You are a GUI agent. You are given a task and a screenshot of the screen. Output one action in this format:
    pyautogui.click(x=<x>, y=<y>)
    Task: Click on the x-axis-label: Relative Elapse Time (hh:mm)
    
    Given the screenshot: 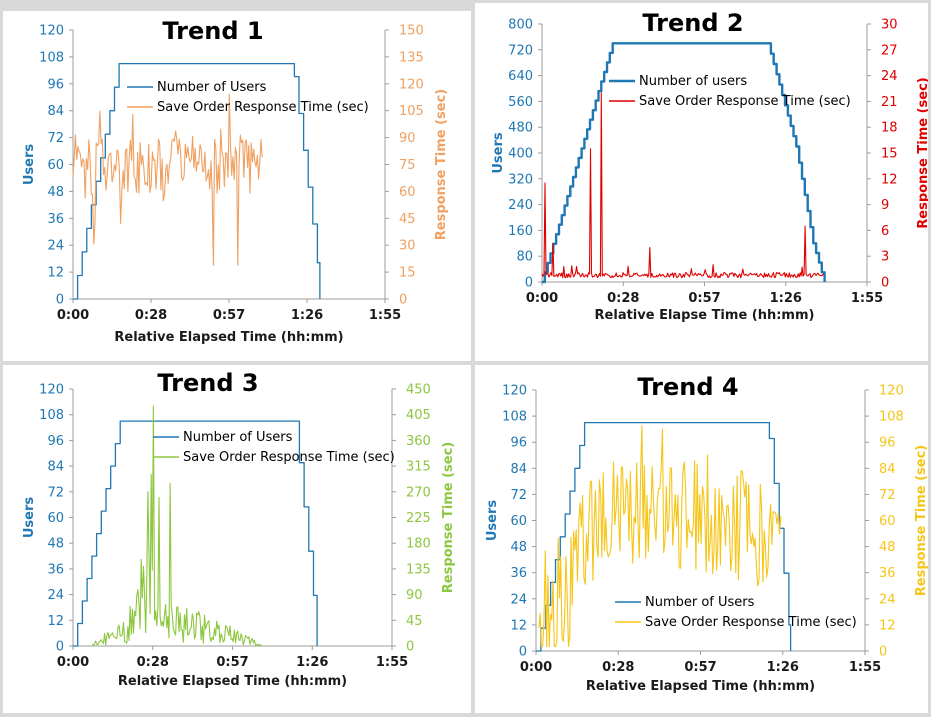 What is the action you would take?
    pyautogui.click(x=705, y=315)
    